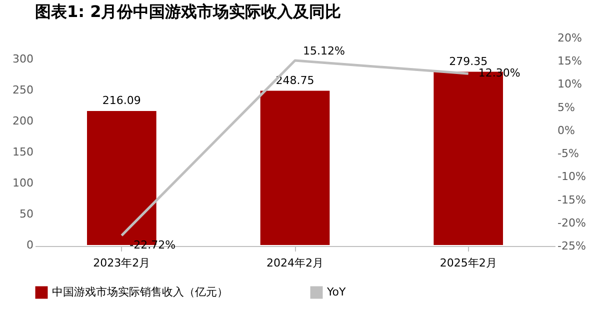 This screenshot has width=610, height=326. Describe the element at coordinates (572, 199) in the screenshot. I see `y2-tick-label: -15%` at that location.